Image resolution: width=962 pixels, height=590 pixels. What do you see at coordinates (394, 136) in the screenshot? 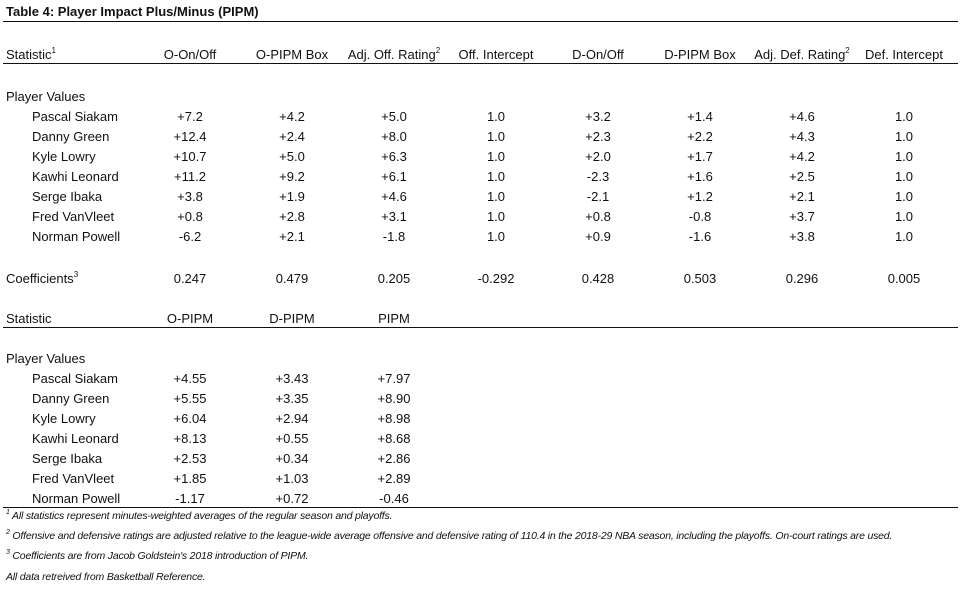
I see `table-cell: +8.0` at bounding box center [394, 136].